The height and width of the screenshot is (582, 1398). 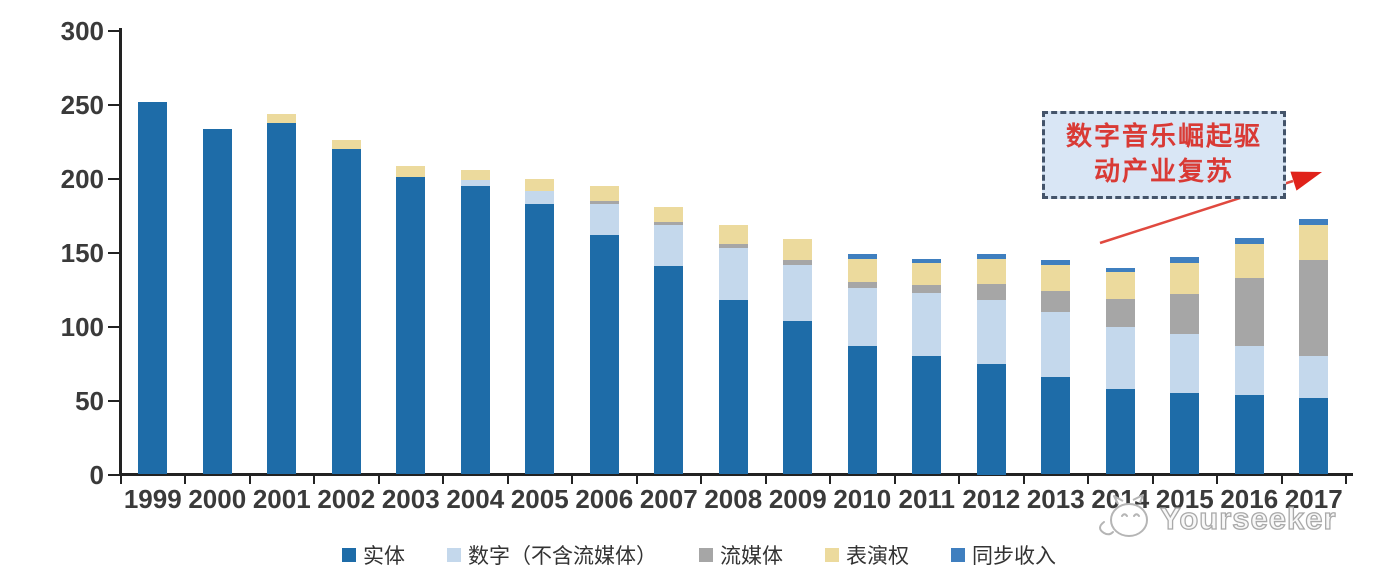 What do you see at coordinates (1163, 172) in the screenshot?
I see `annotation-text-line2: 动产业复苏` at bounding box center [1163, 172].